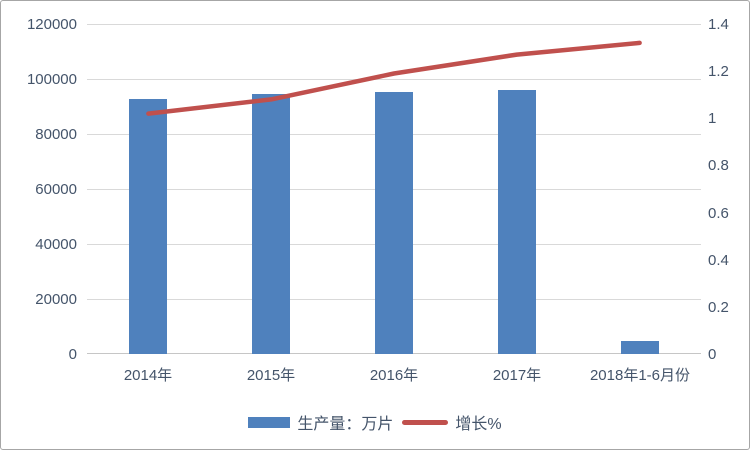 The height and width of the screenshot is (452, 752). Describe the element at coordinates (56, 244) in the screenshot. I see `left-axis-tick-label: 40000` at that location.